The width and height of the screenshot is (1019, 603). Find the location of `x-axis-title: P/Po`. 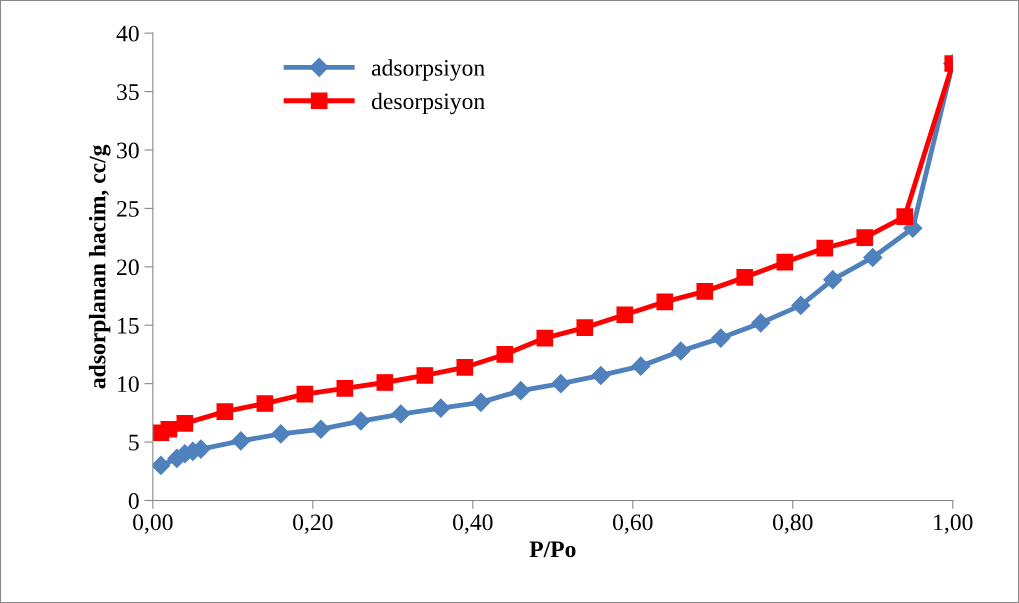

x-axis-title: P/Po is located at coordinates (552, 549).